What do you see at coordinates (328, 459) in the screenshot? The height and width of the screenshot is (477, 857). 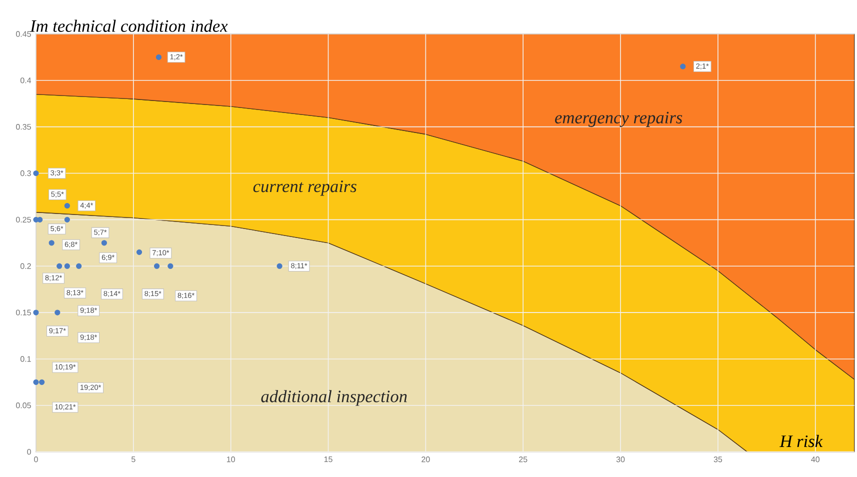 I see `x-tick-label: 15` at bounding box center [328, 459].